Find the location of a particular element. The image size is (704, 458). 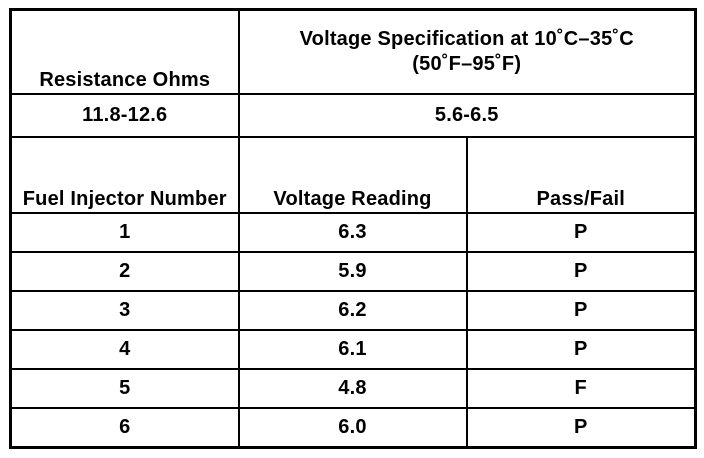

table-row: 1 6.3 P is located at coordinates (353, 233).